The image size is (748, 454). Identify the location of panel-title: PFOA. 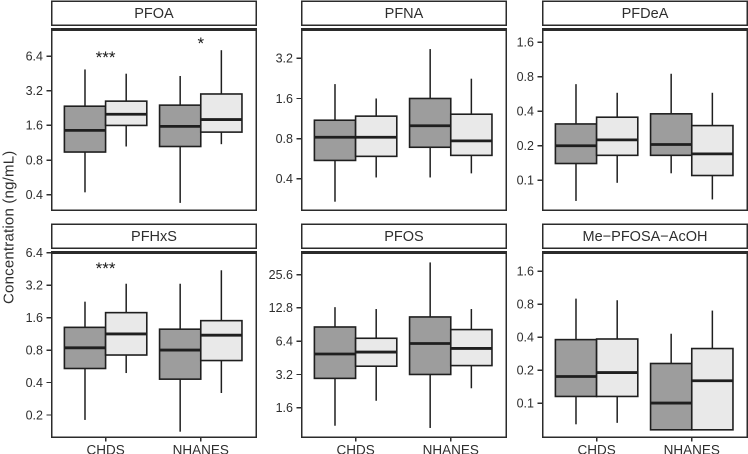
(154, 14).